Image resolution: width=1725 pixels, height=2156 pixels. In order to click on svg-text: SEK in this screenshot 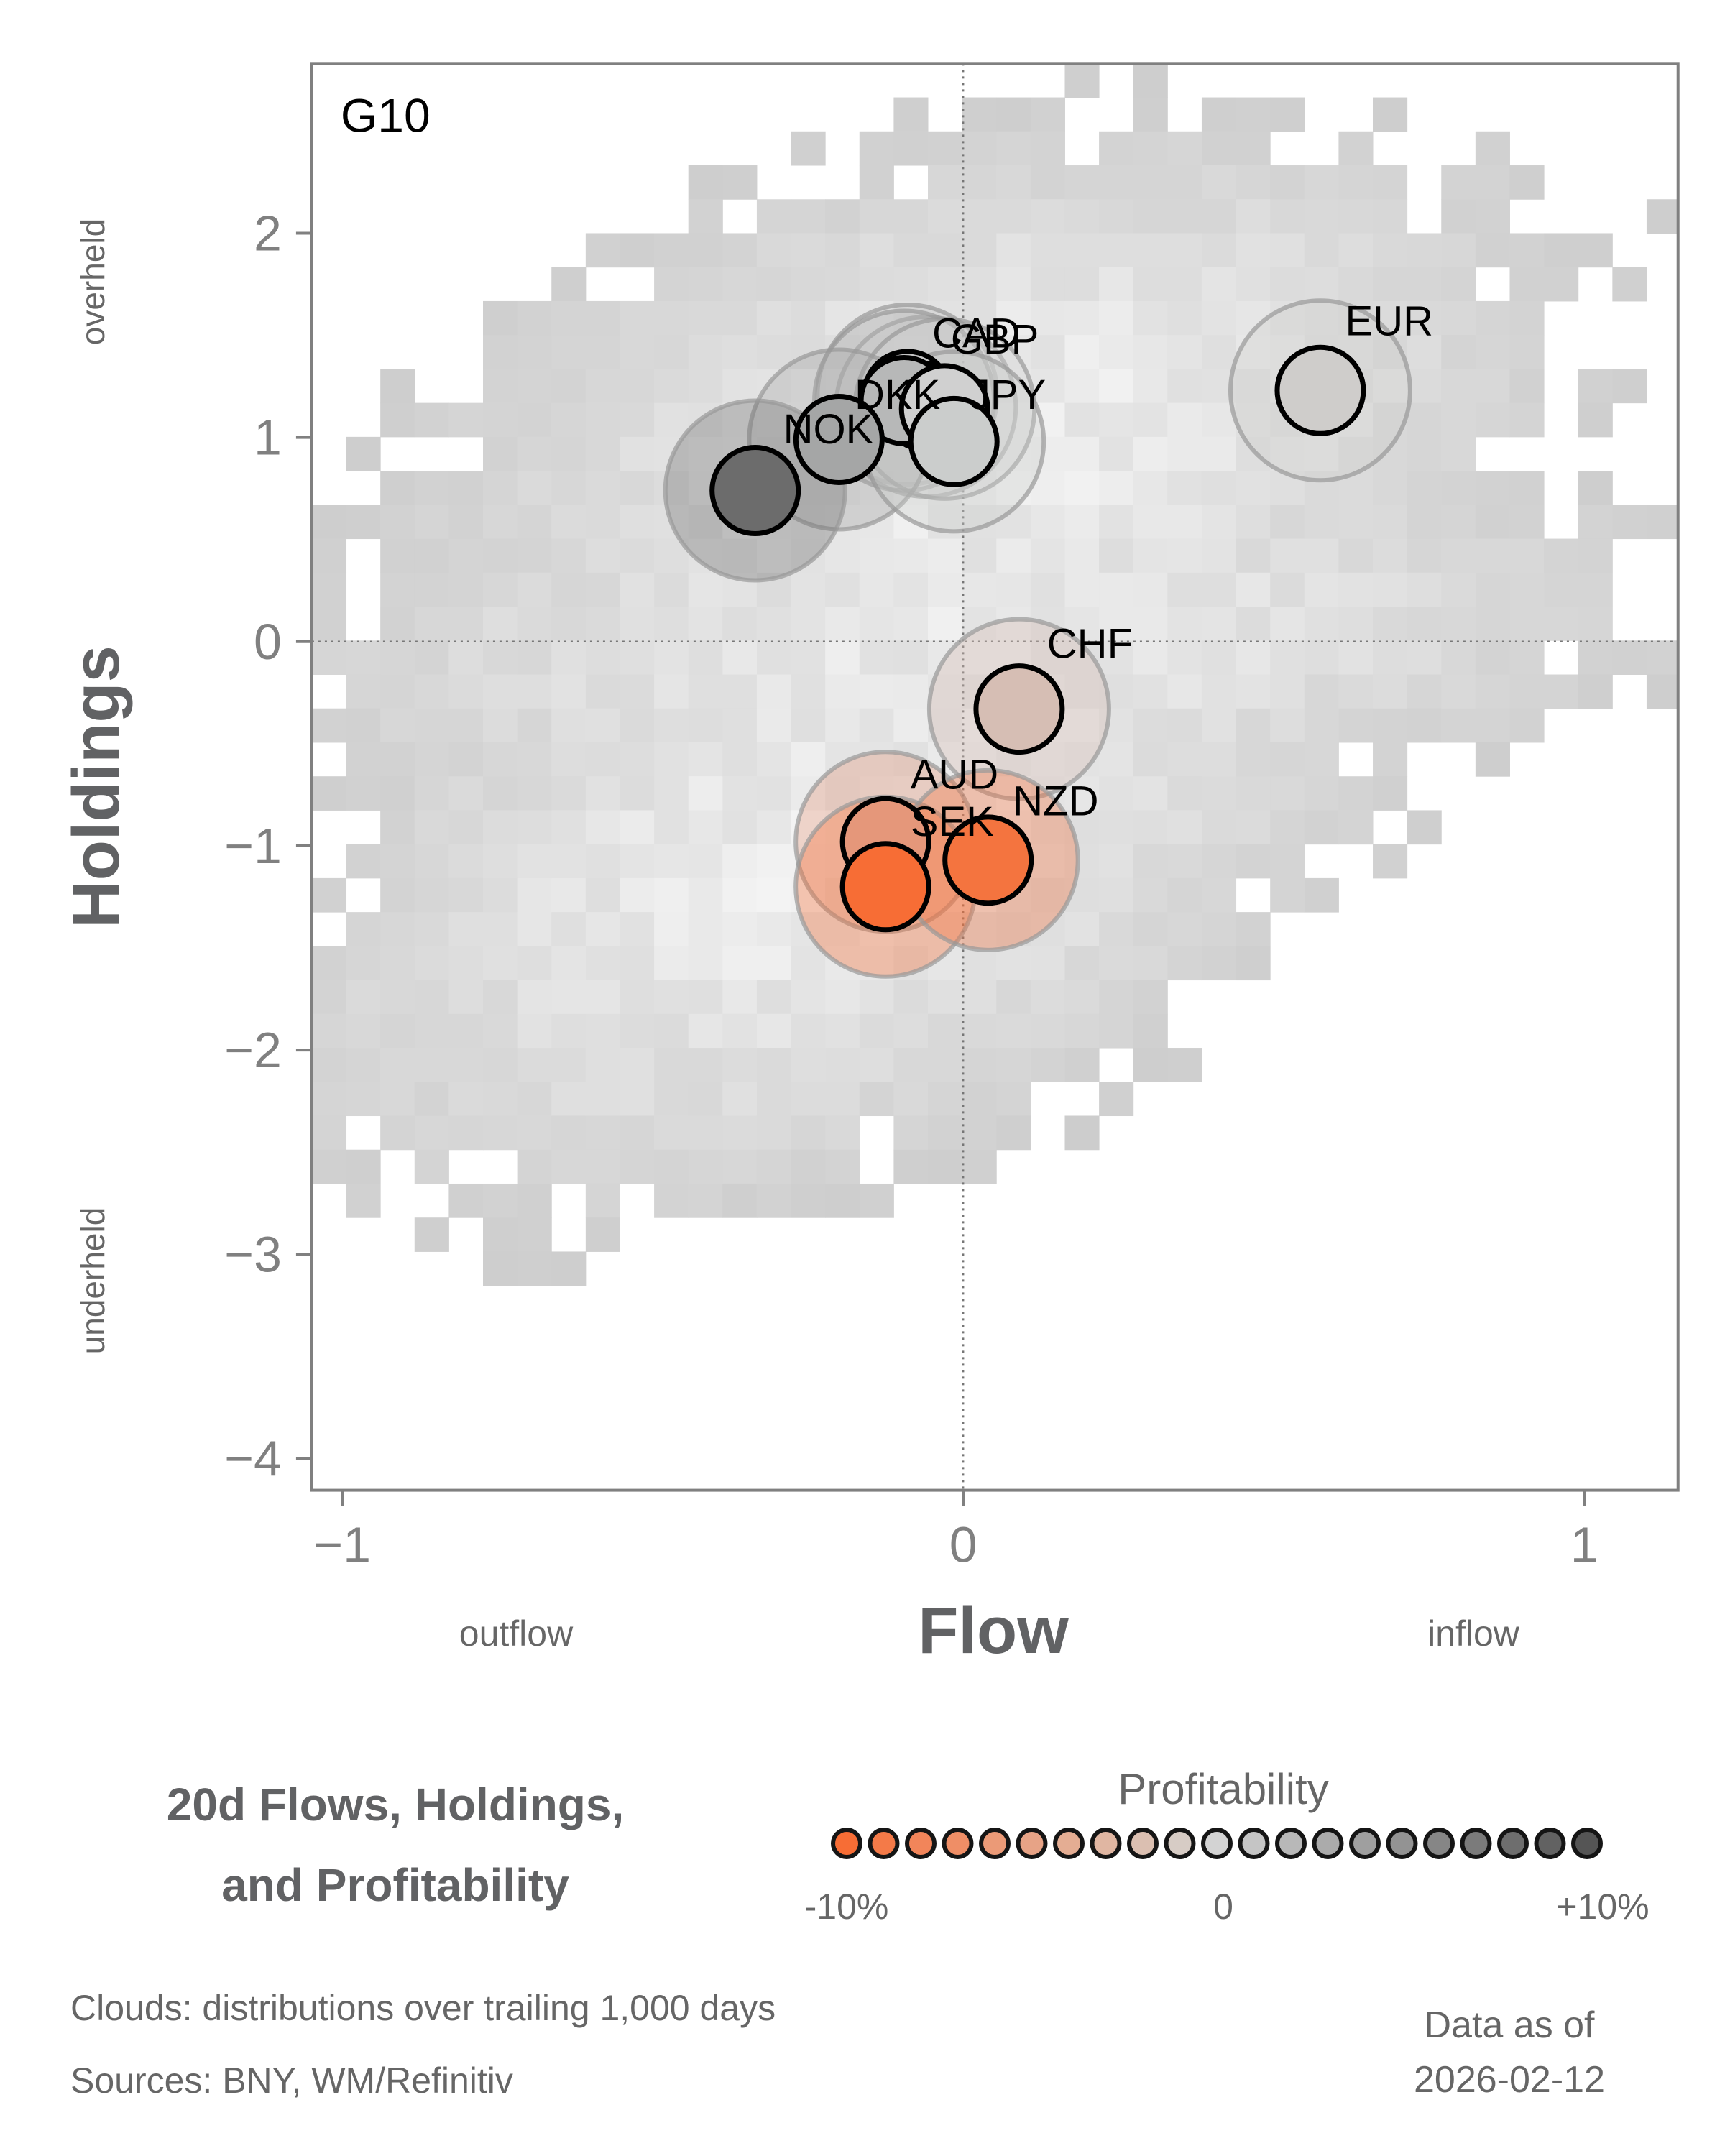, I will do `click(952, 821)`.